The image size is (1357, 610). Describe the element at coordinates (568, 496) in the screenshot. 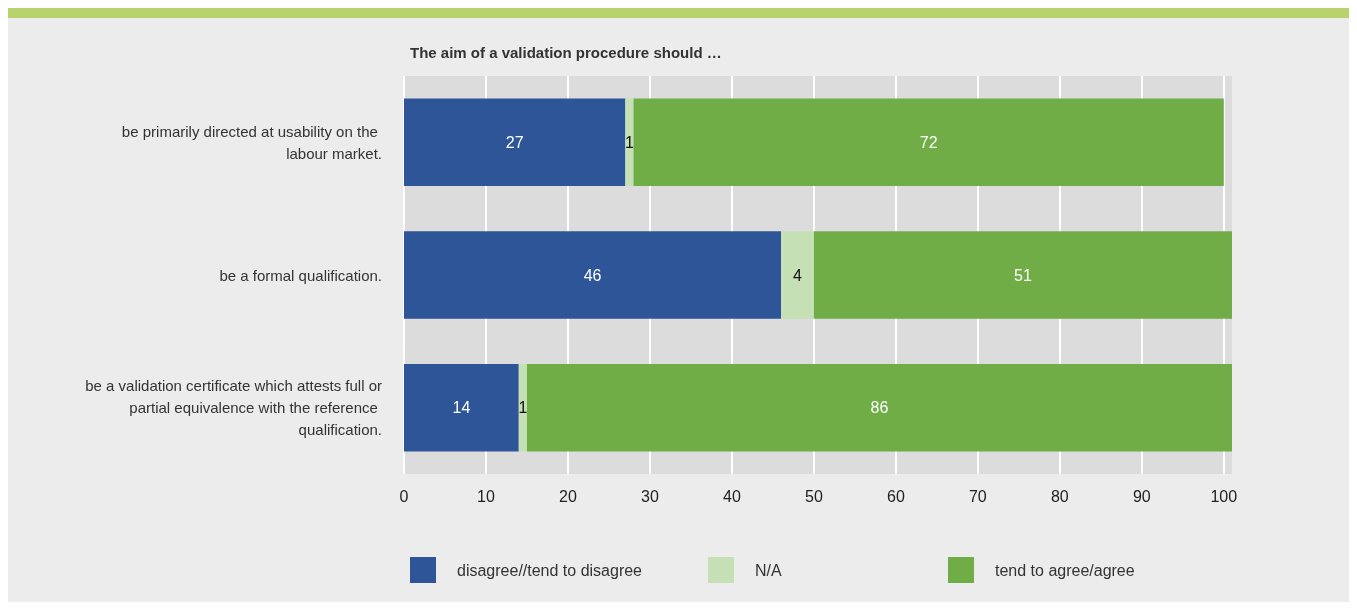

I see `x-tick-label: 20` at that location.